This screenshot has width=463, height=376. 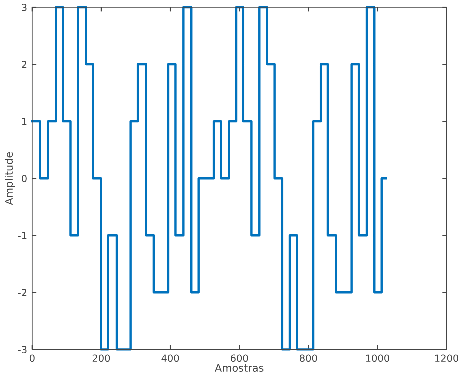 What do you see at coordinates (24, 64) in the screenshot?
I see `y-tick-label: 2` at bounding box center [24, 64].